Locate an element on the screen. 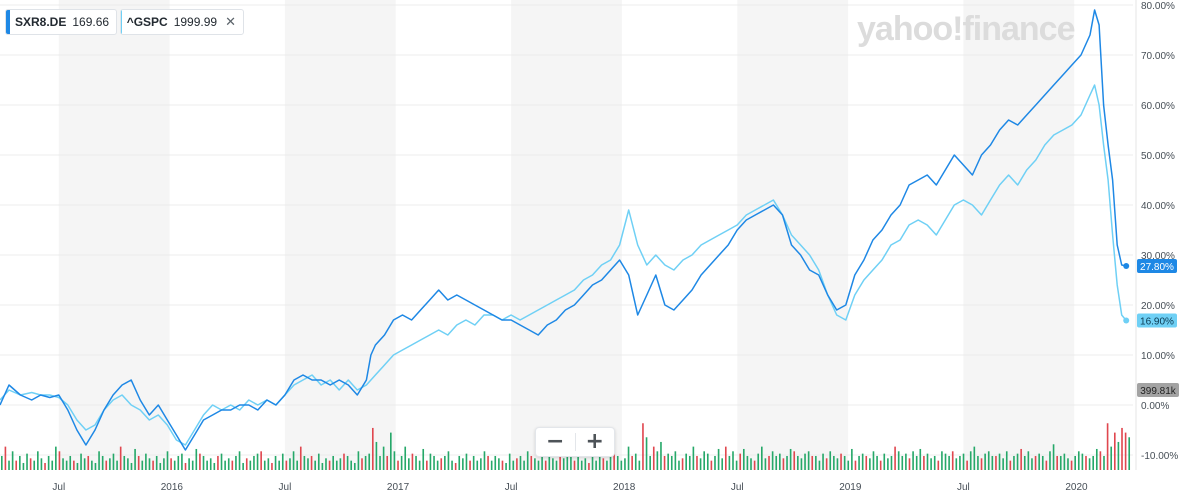 Image resolution: width=1183 pixels, height=497 pixels. legend-item-sxr8: SXR8.DE 169.66 is located at coordinates (61, 22).